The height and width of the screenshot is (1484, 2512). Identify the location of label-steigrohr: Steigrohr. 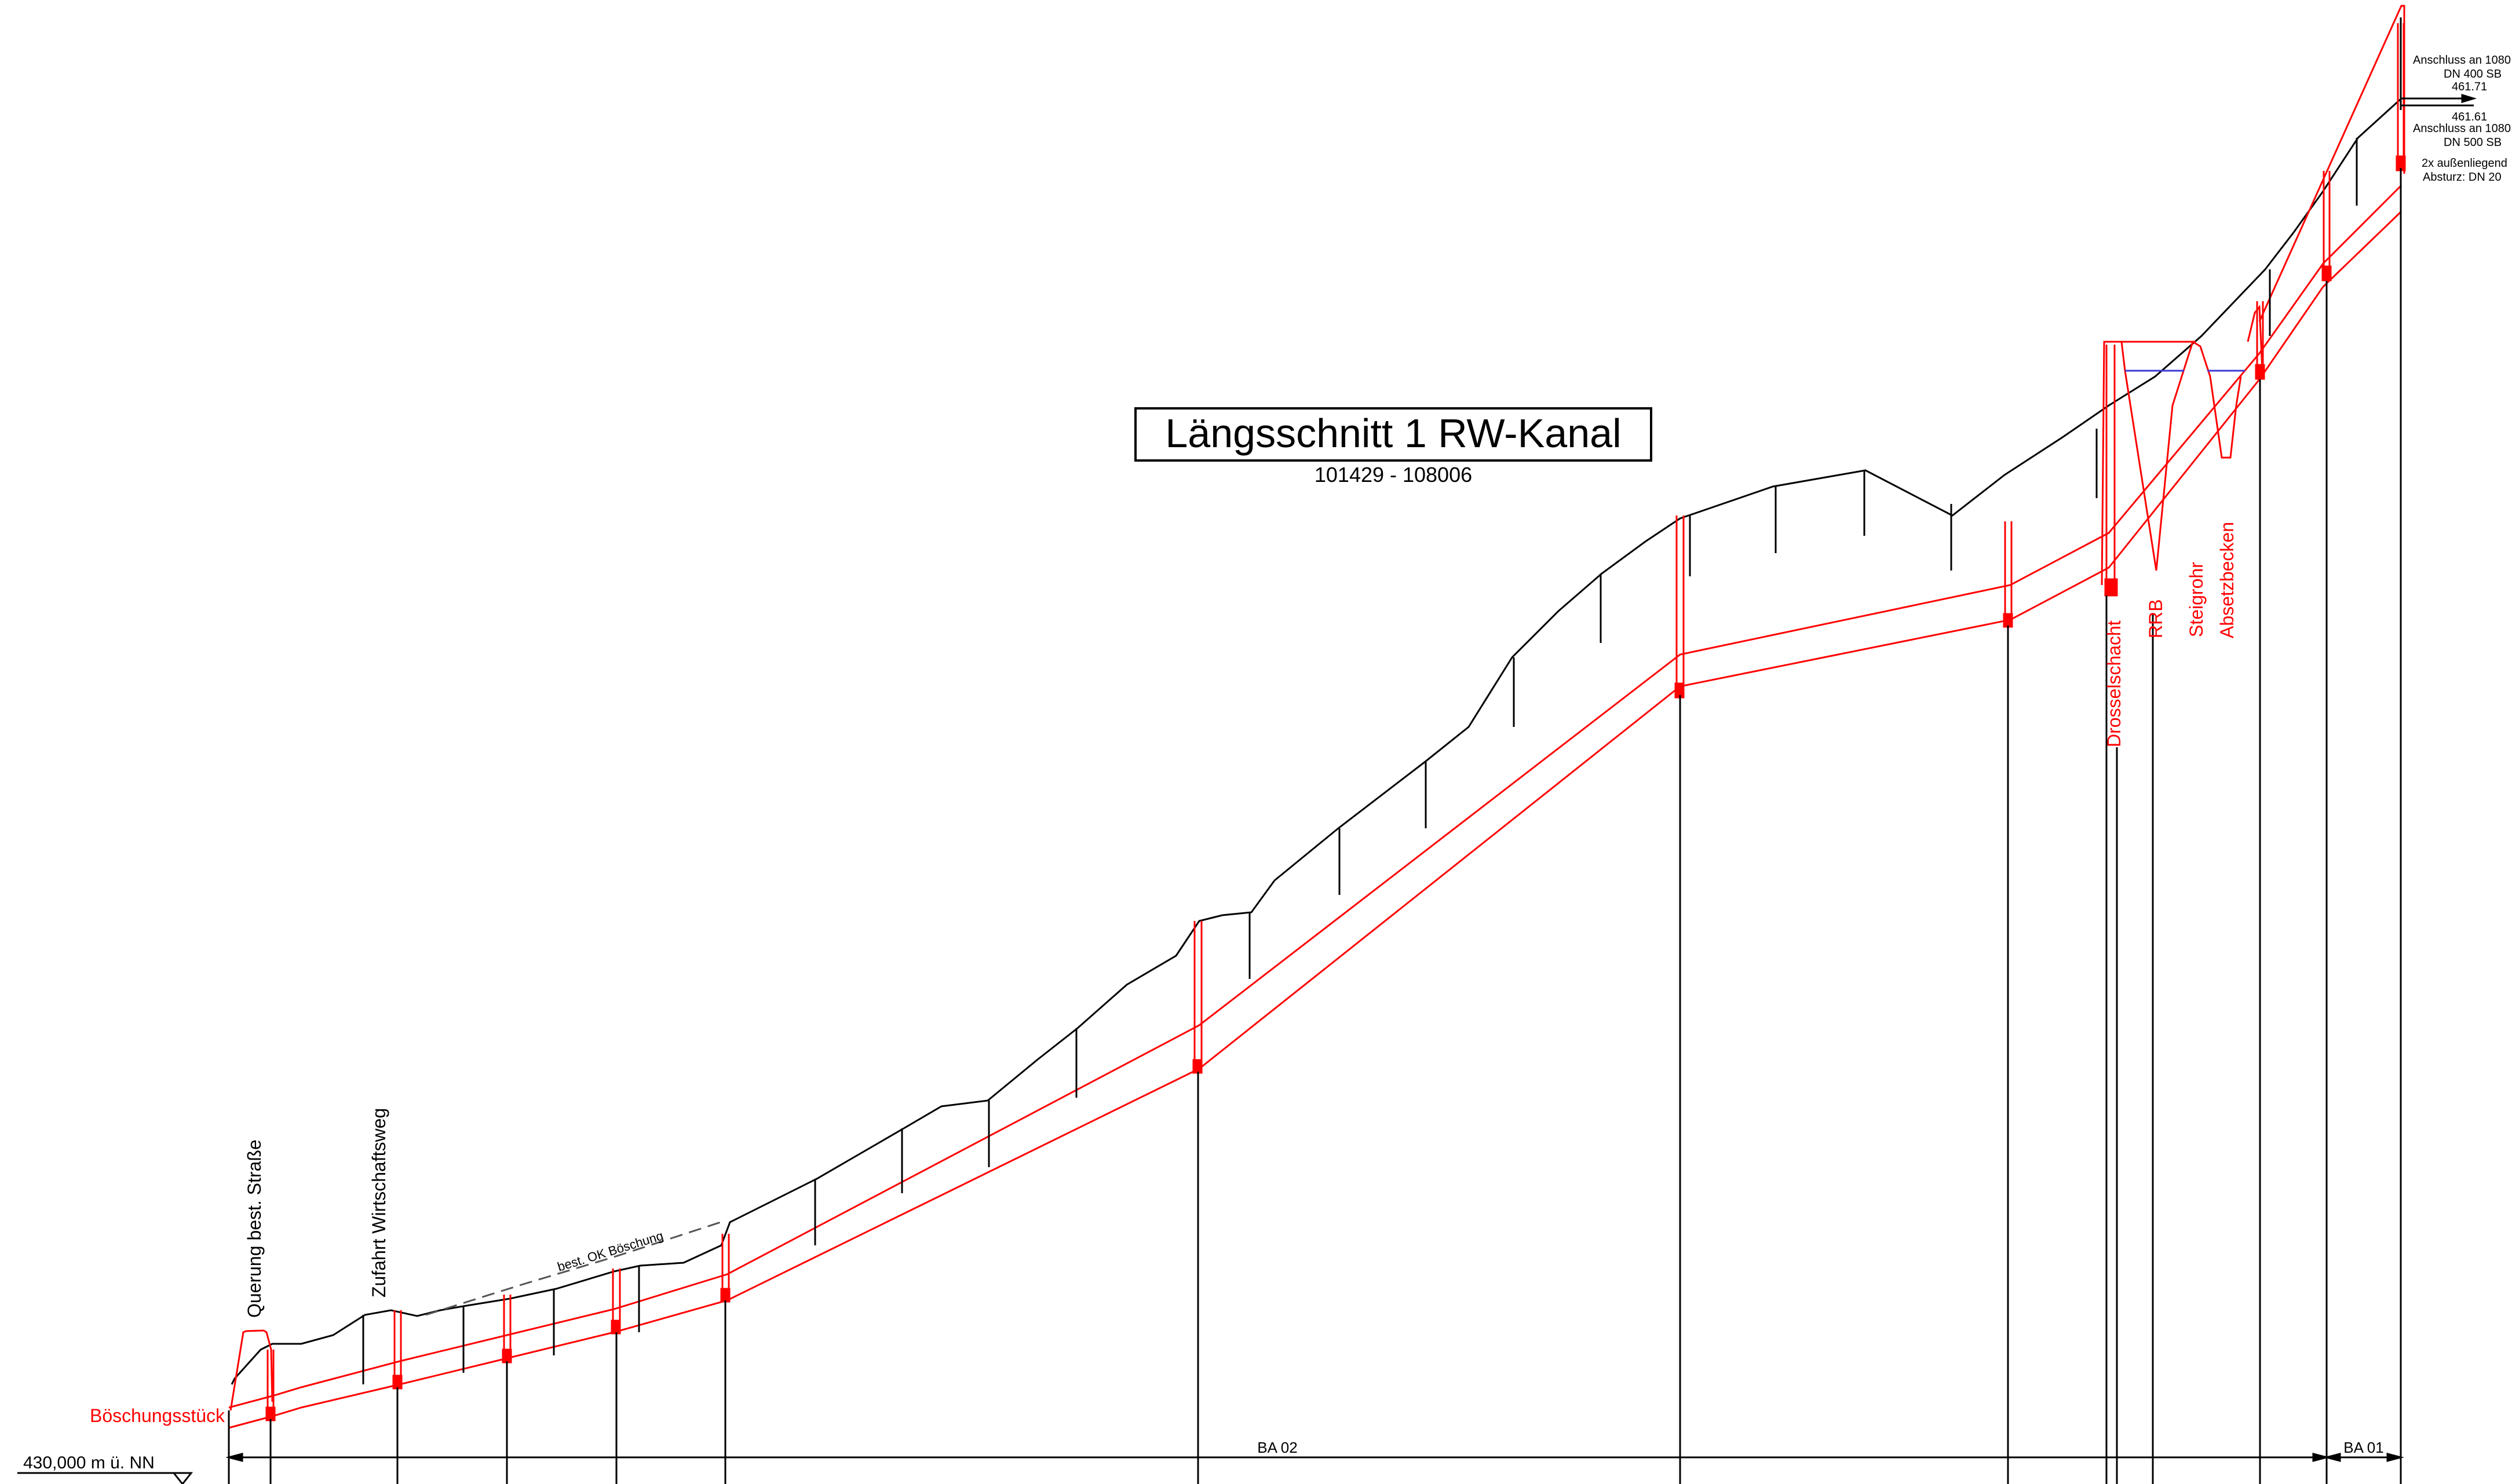
(2196, 599).